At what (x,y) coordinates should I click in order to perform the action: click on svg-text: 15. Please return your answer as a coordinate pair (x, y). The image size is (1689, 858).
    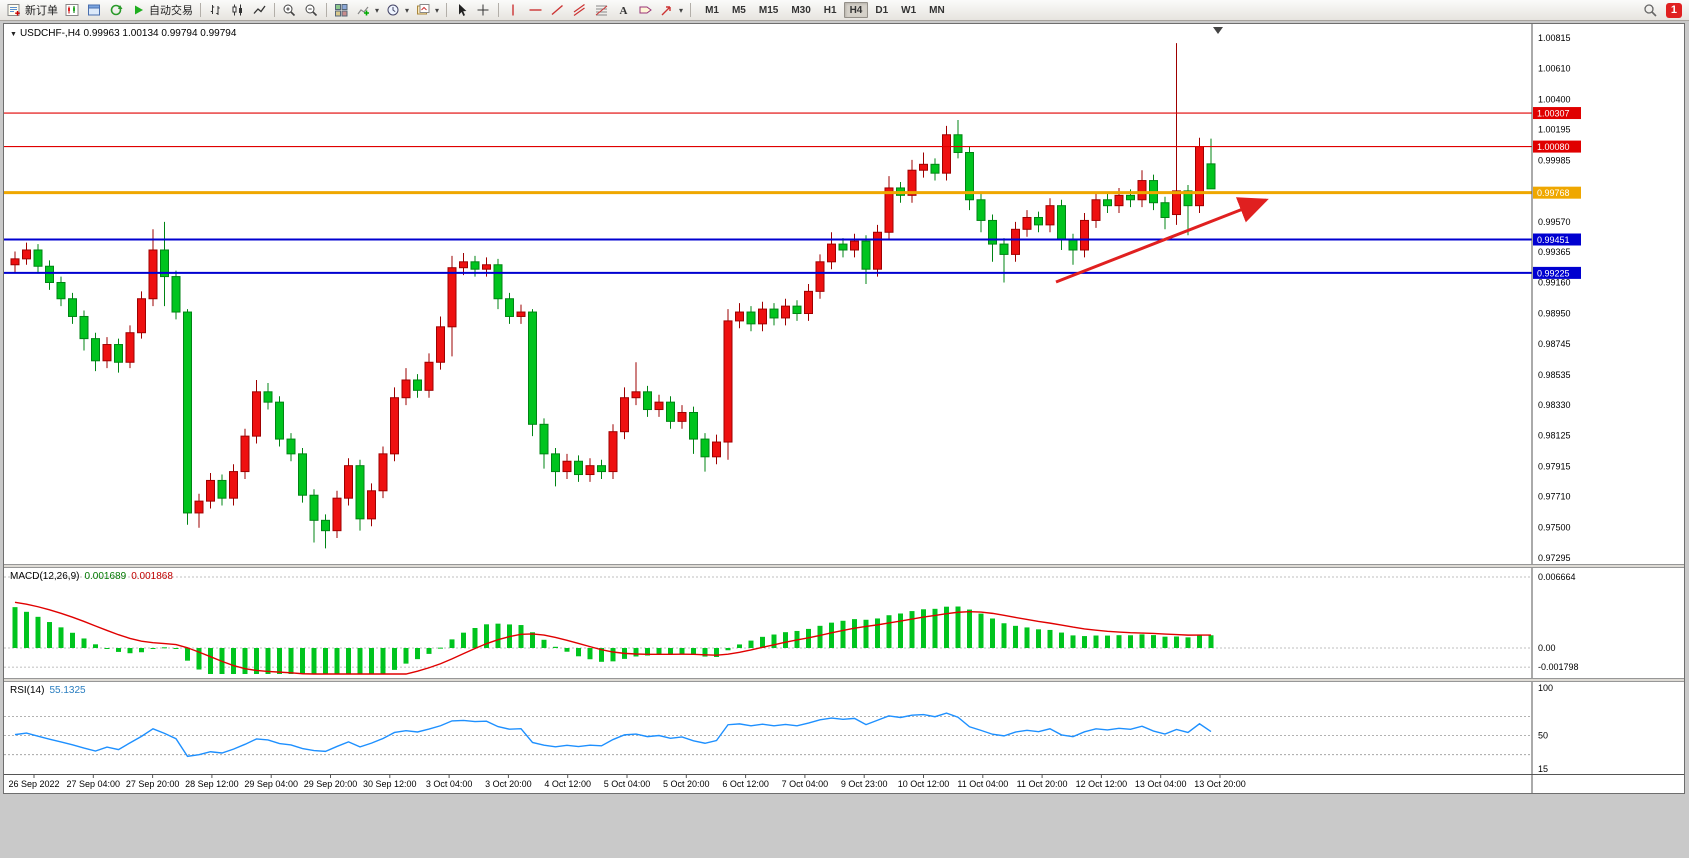
    Looking at the image, I should click on (1543, 769).